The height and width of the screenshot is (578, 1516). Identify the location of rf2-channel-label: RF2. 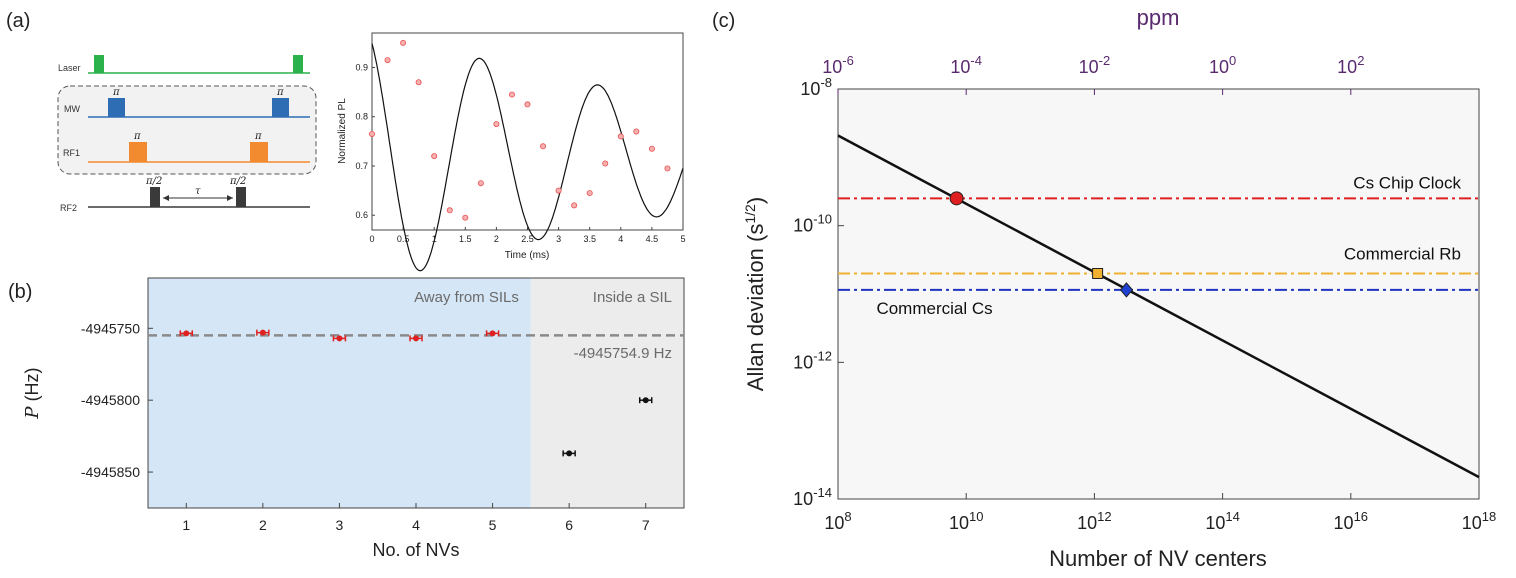
(68, 208).